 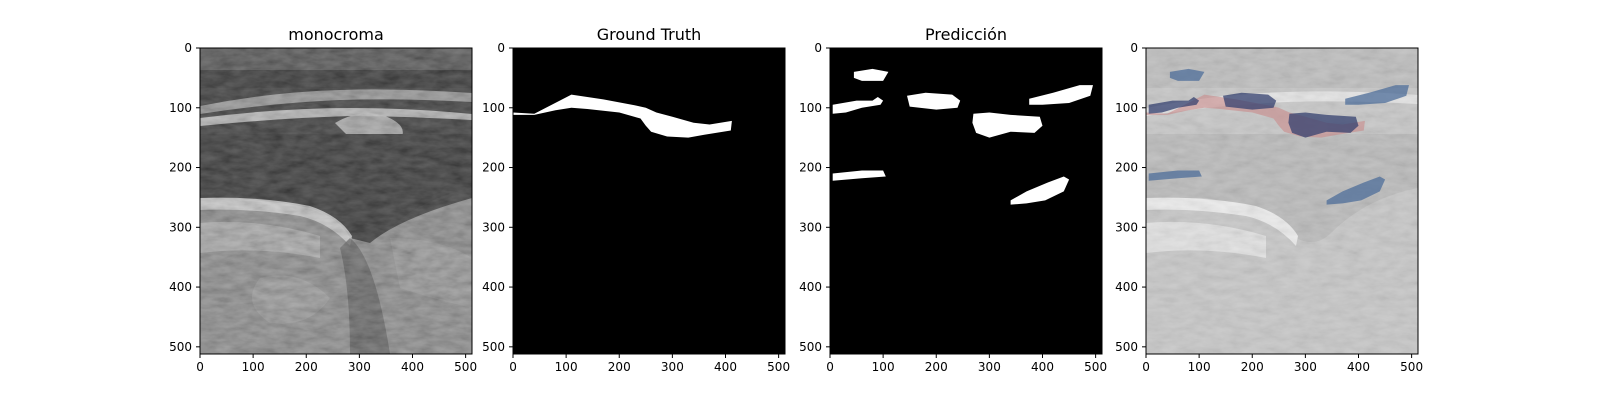 What do you see at coordinates (336, 34) in the screenshot?
I see `panel-title: monocroma` at bounding box center [336, 34].